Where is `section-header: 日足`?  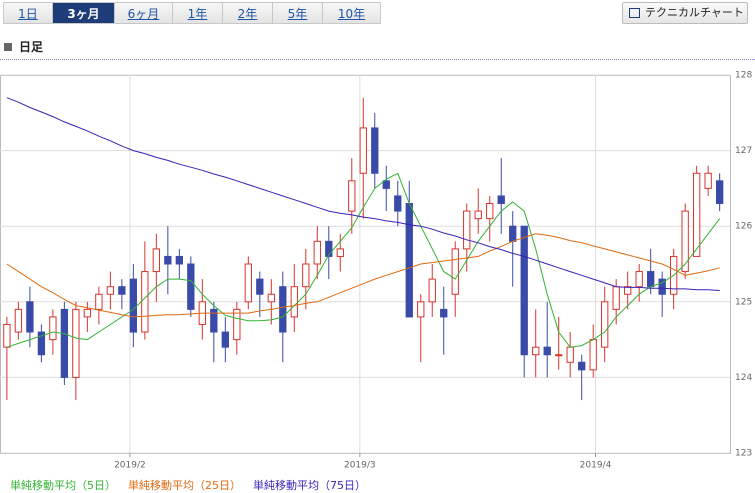
section-header: 日足 is located at coordinates (23, 46).